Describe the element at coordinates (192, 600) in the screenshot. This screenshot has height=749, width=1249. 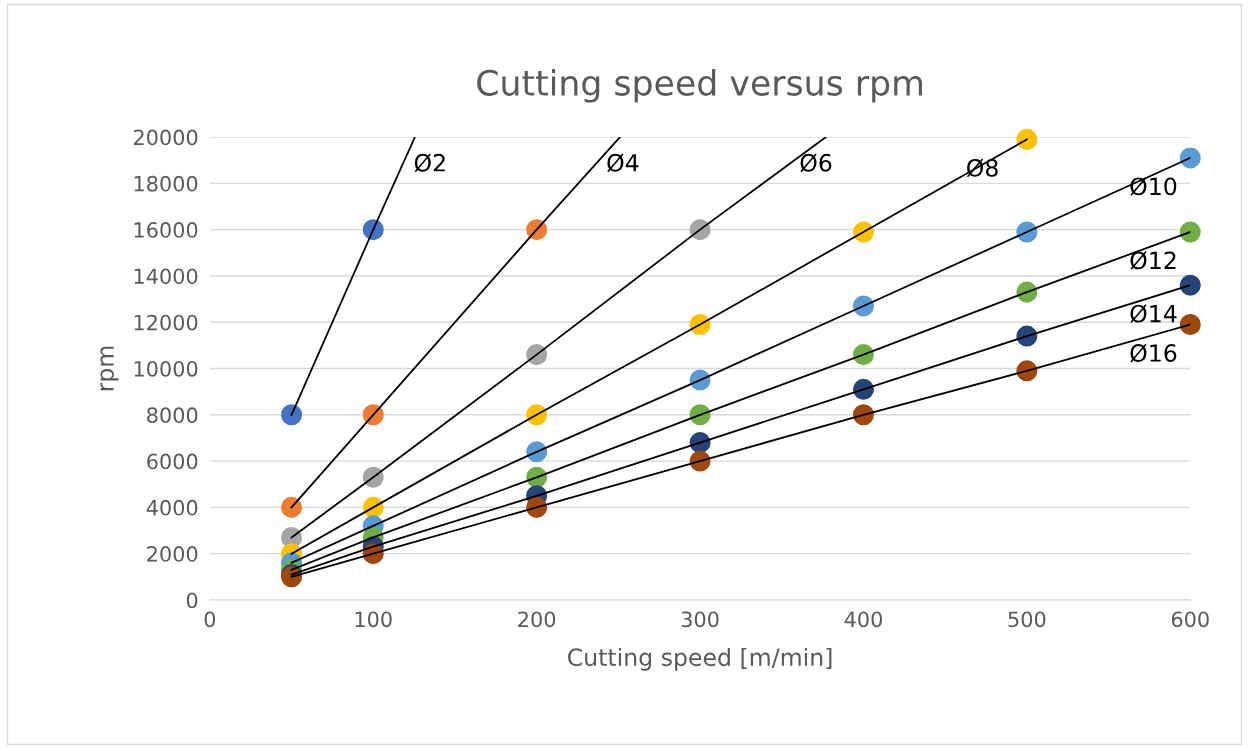
I see `y-tick-label: 0` at that location.